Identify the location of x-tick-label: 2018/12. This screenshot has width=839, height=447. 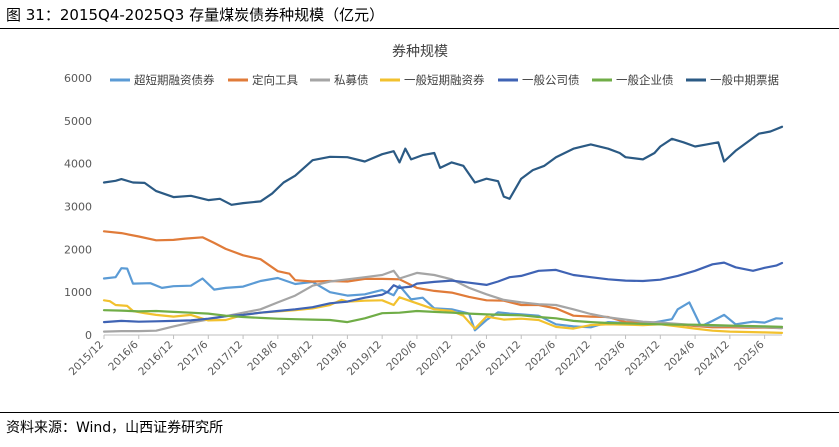
(294, 358).